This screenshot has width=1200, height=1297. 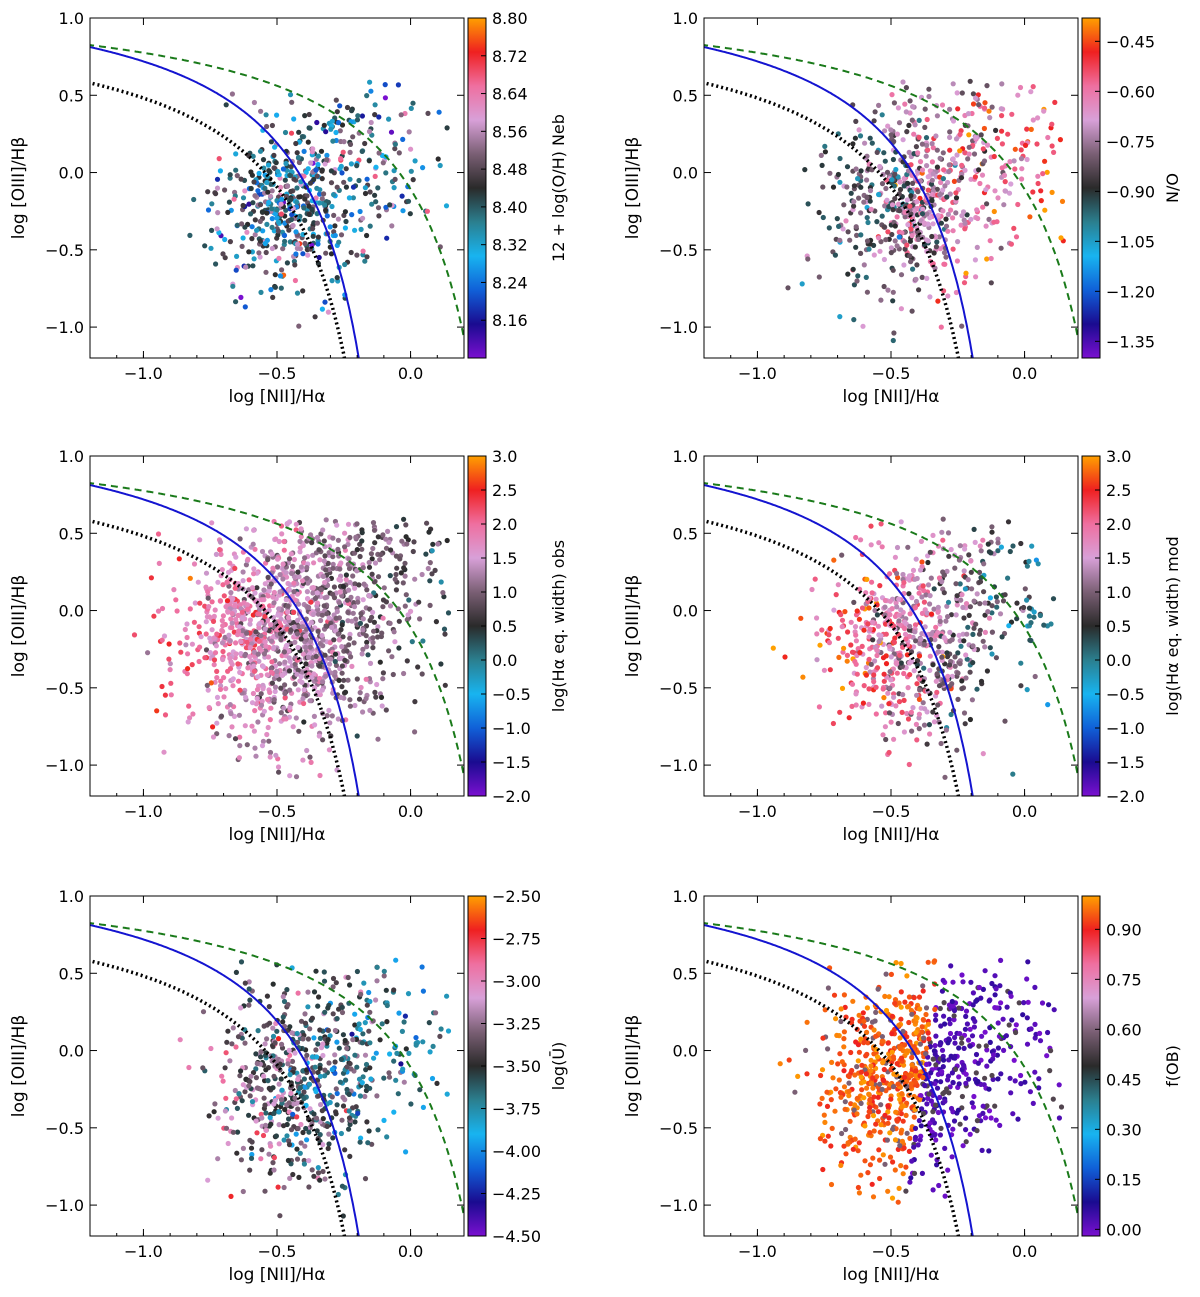 I want to click on x-axis-label: log [NII]/Hα, so click(x=276, y=1275).